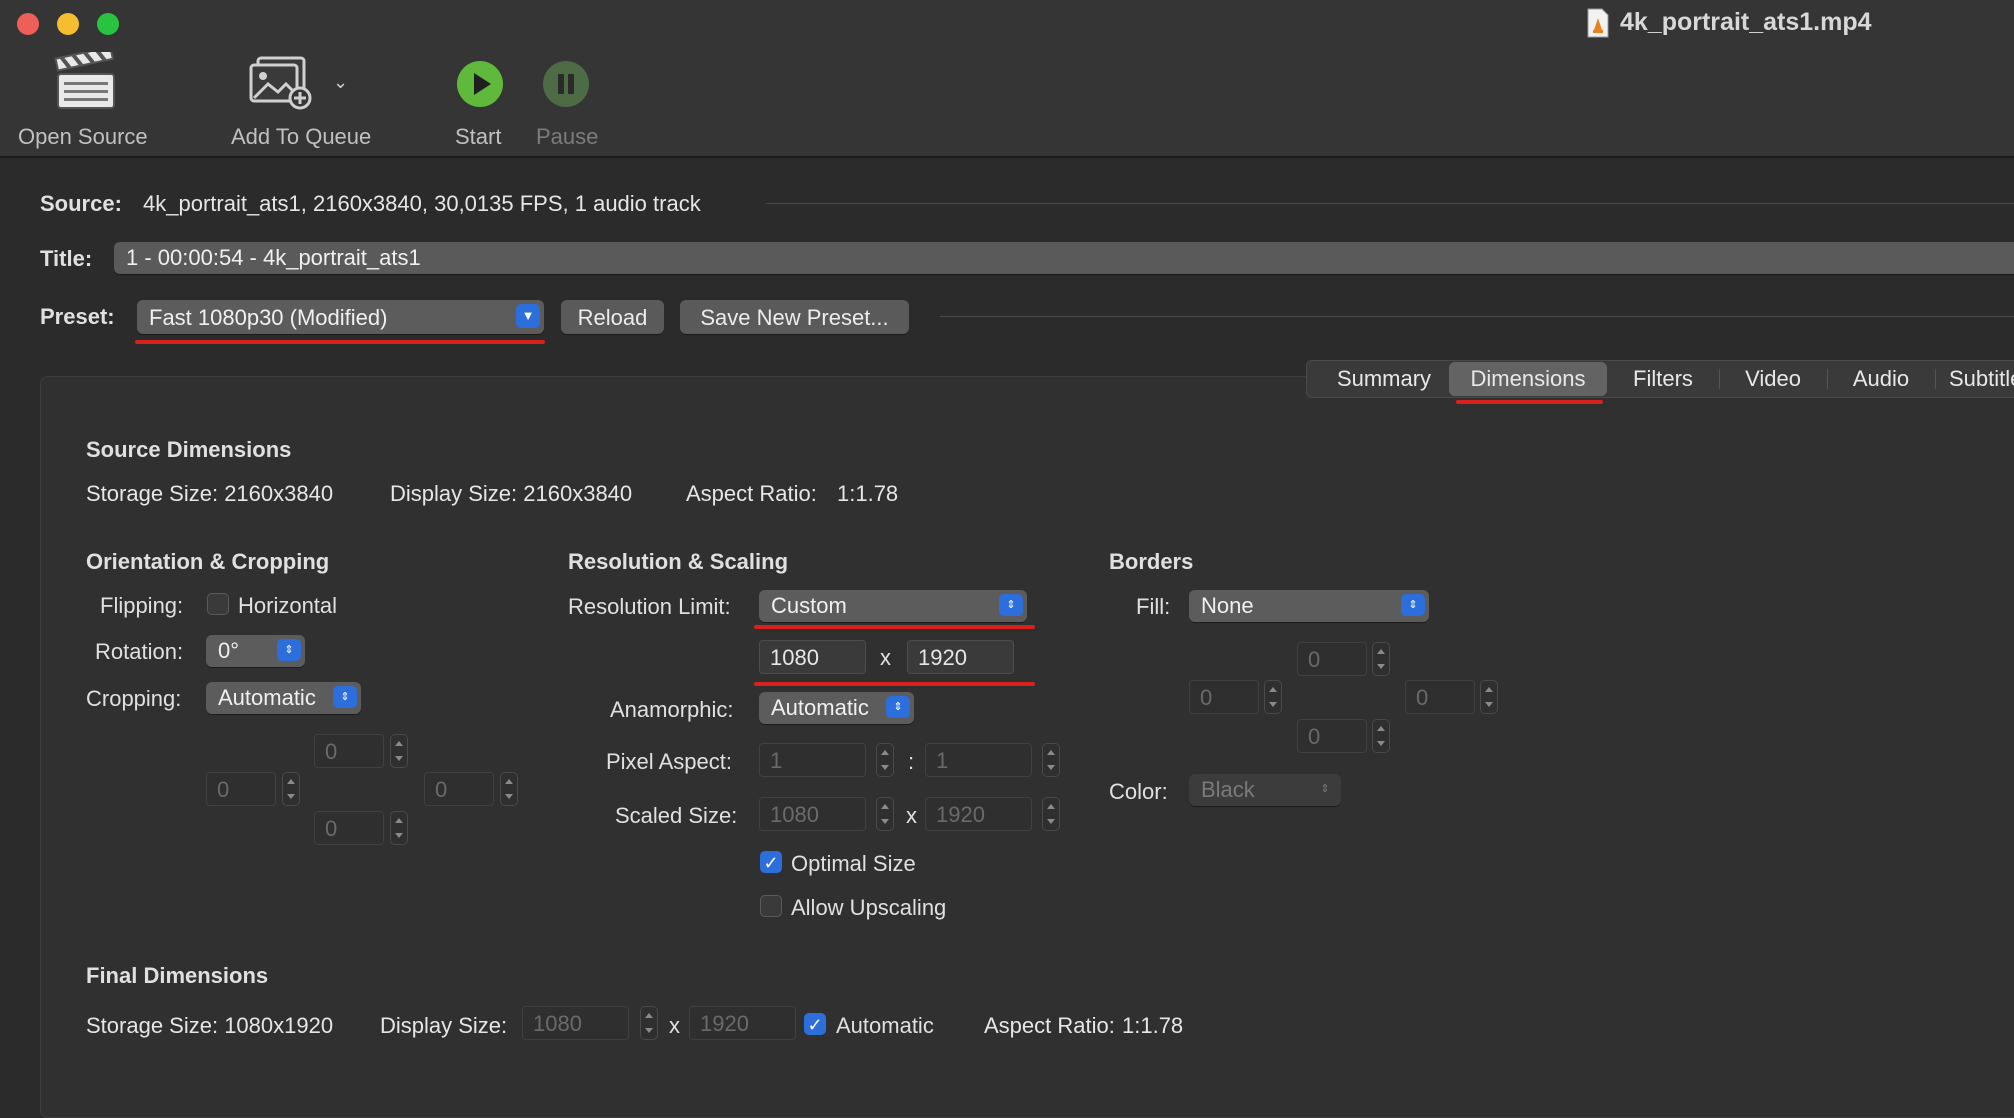  What do you see at coordinates (1663, 378) in the screenshot?
I see `tab-filters: Filters` at bounding box center [1663, 378].